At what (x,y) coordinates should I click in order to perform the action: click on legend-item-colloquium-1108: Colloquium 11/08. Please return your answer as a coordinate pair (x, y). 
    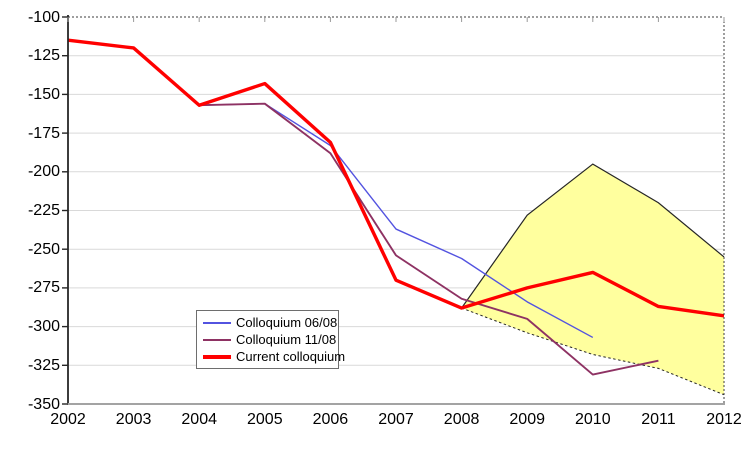
    Looking at the image, I should click on (269, 339).